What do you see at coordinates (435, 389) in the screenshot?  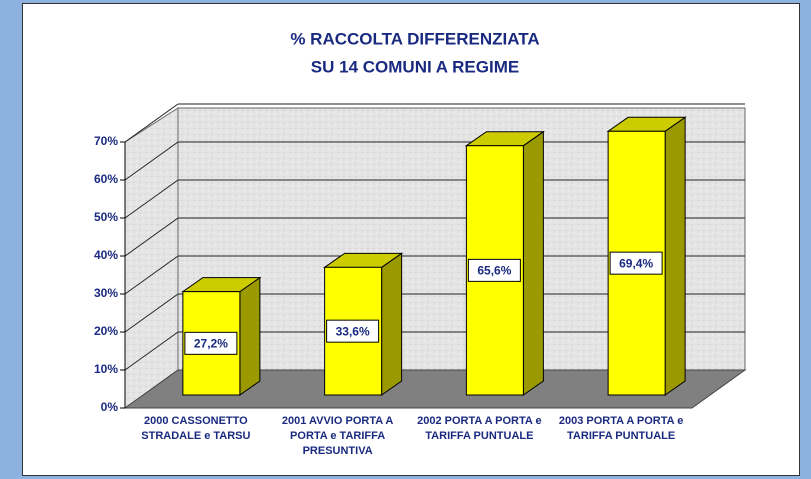 I see `floor` at bounding box center [435, 389].